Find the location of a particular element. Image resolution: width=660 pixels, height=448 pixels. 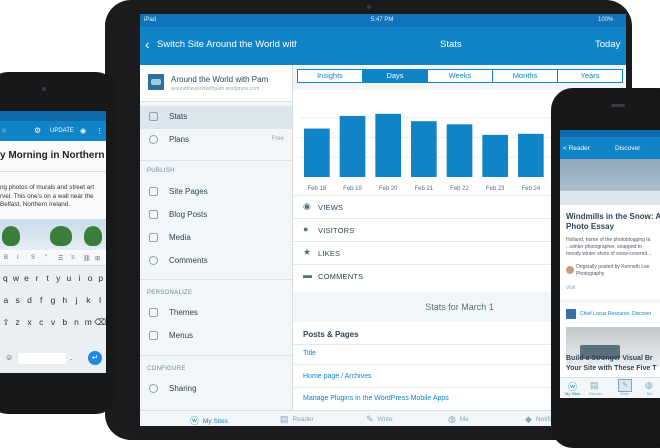

post-title-field: y Morning in Northern is located at coordinates (52, 155).